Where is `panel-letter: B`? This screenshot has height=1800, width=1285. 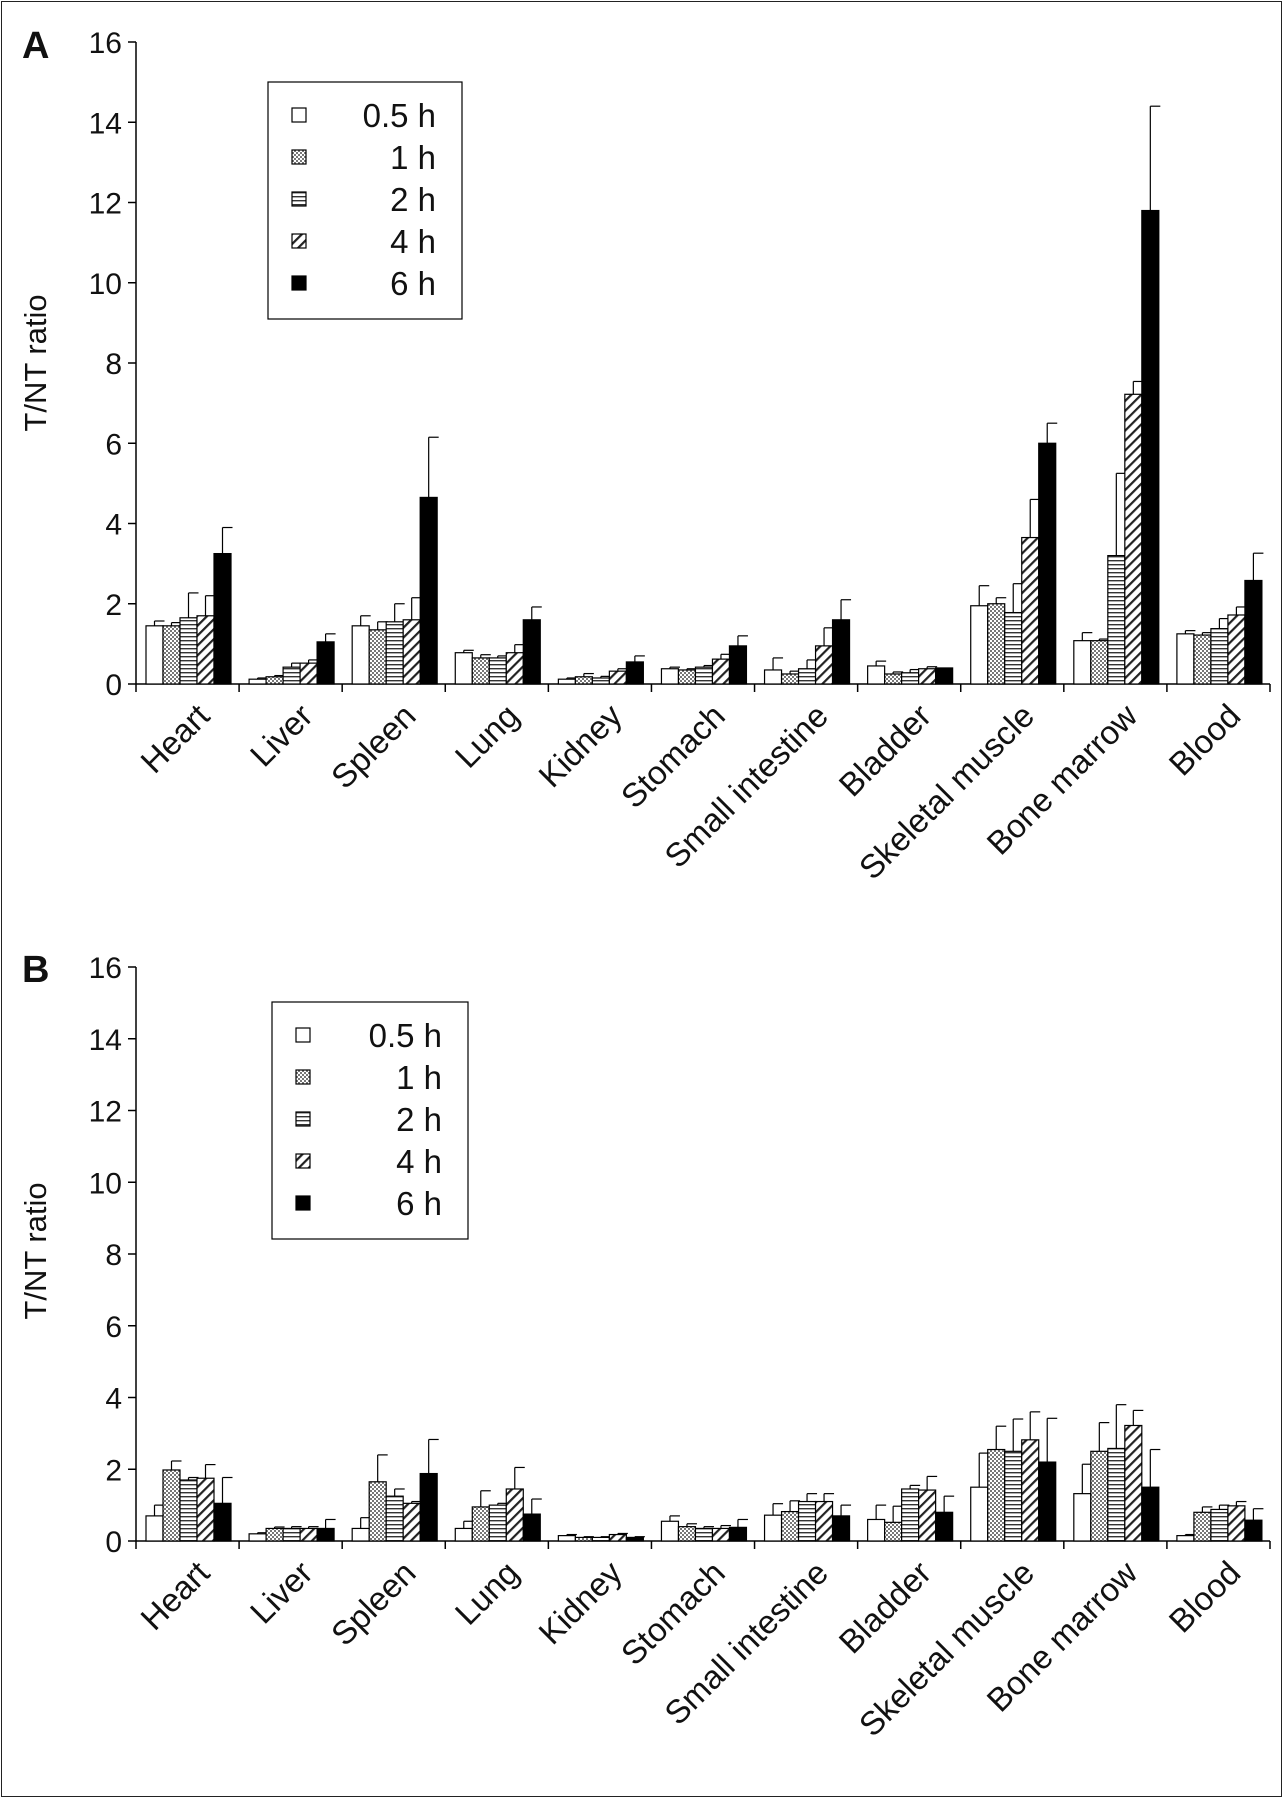 panel-letter: B is located at coordinates (35, 970).